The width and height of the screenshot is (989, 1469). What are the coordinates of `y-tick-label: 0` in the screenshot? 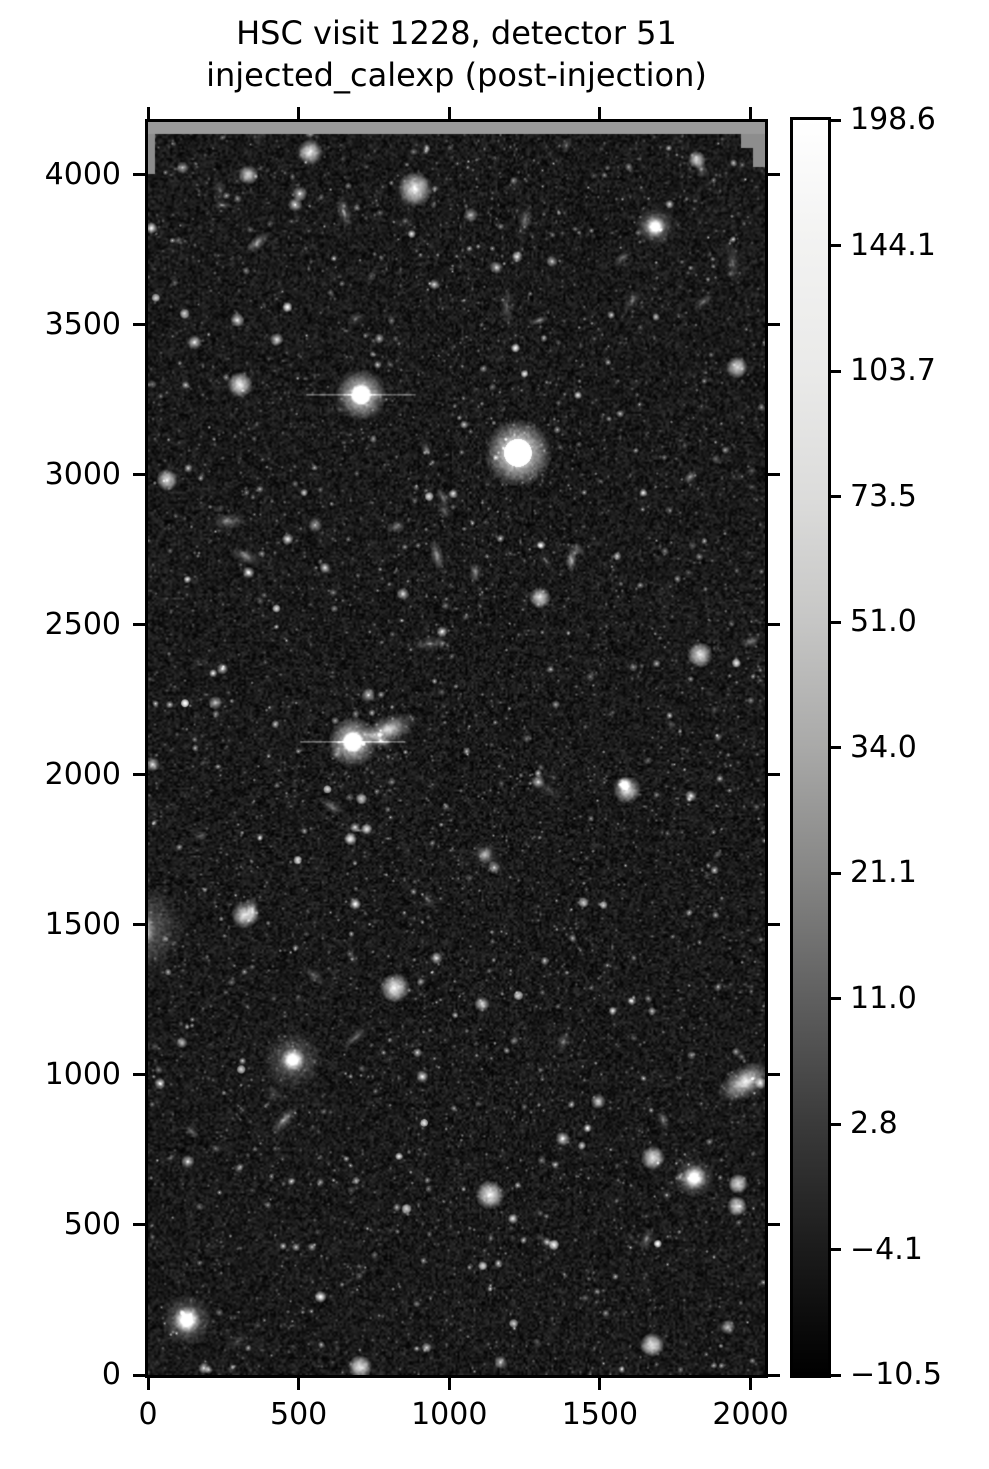 It's located at (111, 1374).